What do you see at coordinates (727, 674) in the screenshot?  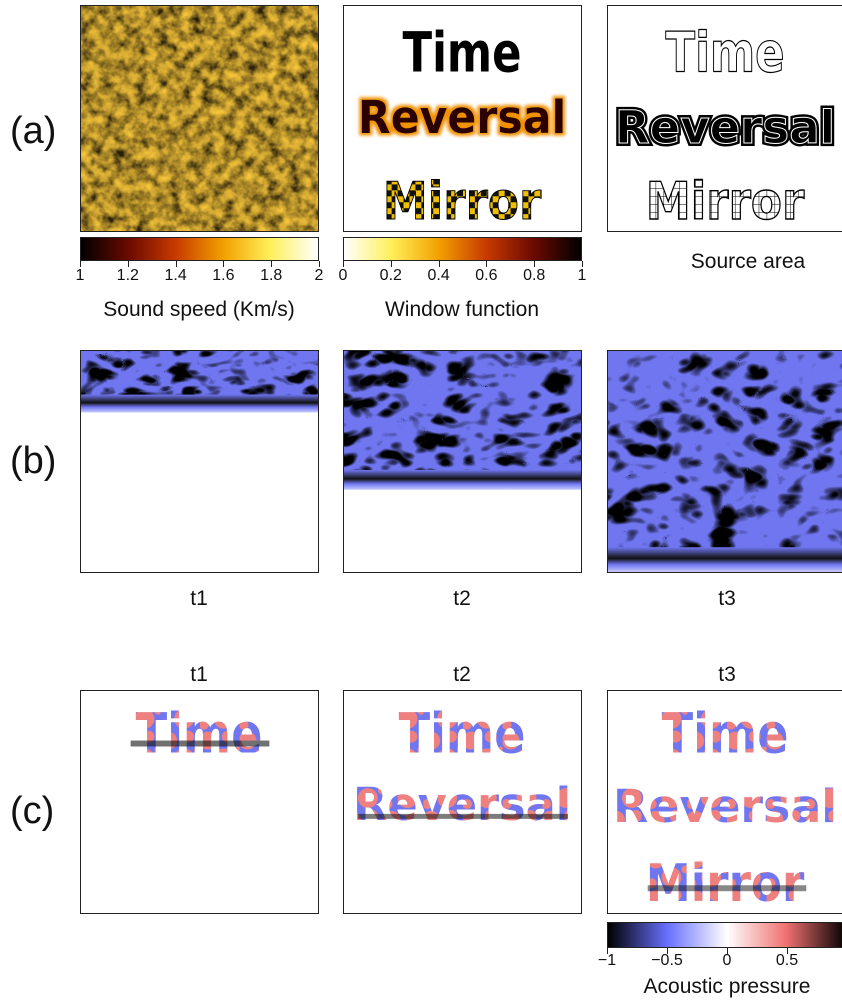 I see `time-label-c-t3: t3` at bounding box center [727, 674].